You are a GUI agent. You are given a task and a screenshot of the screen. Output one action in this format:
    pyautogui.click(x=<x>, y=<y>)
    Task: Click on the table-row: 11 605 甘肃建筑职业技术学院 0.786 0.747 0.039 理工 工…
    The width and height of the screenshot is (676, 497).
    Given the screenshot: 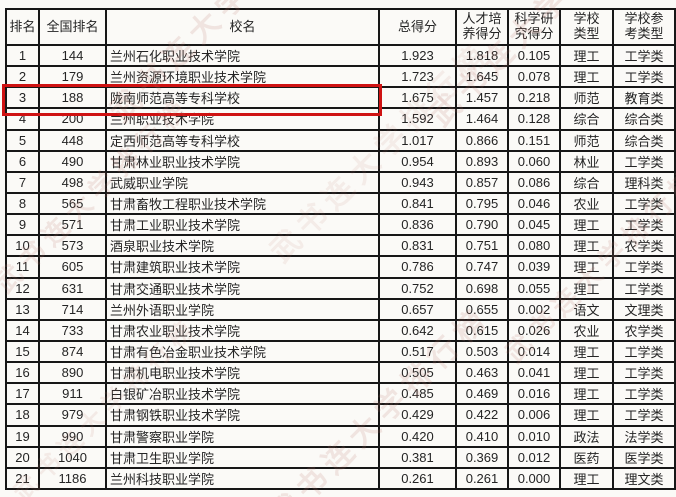 What is the action you would take?
    pyautogui.click(x=340, y=267)
    